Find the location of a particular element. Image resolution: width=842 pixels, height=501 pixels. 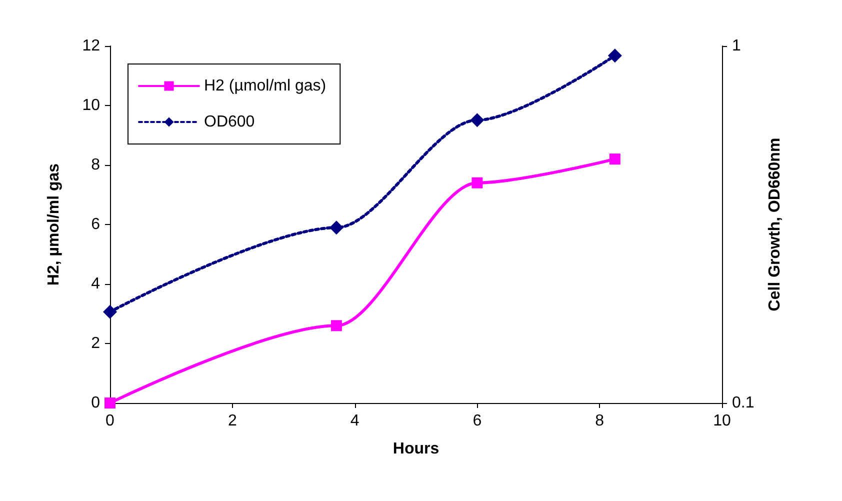

y-tick-label: 10 is located at coordinates (91, 105).